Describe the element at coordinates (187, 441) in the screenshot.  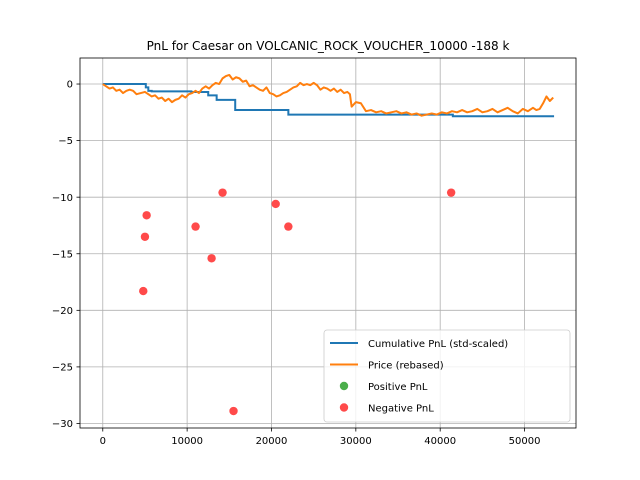
I see `x-tick-label: 10000` at that location.